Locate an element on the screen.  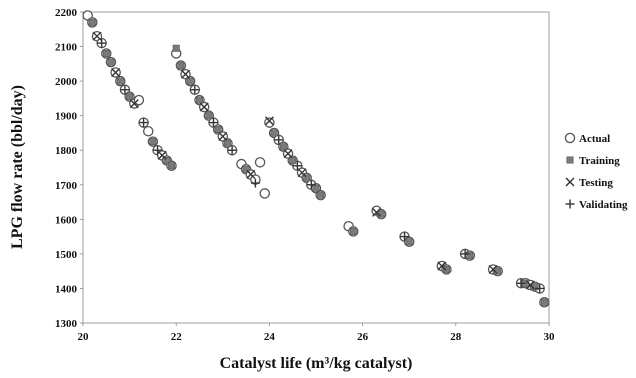
x-axis-title: Catalyst life (m³/kg catalyst) is located at coordinates (316, 363).